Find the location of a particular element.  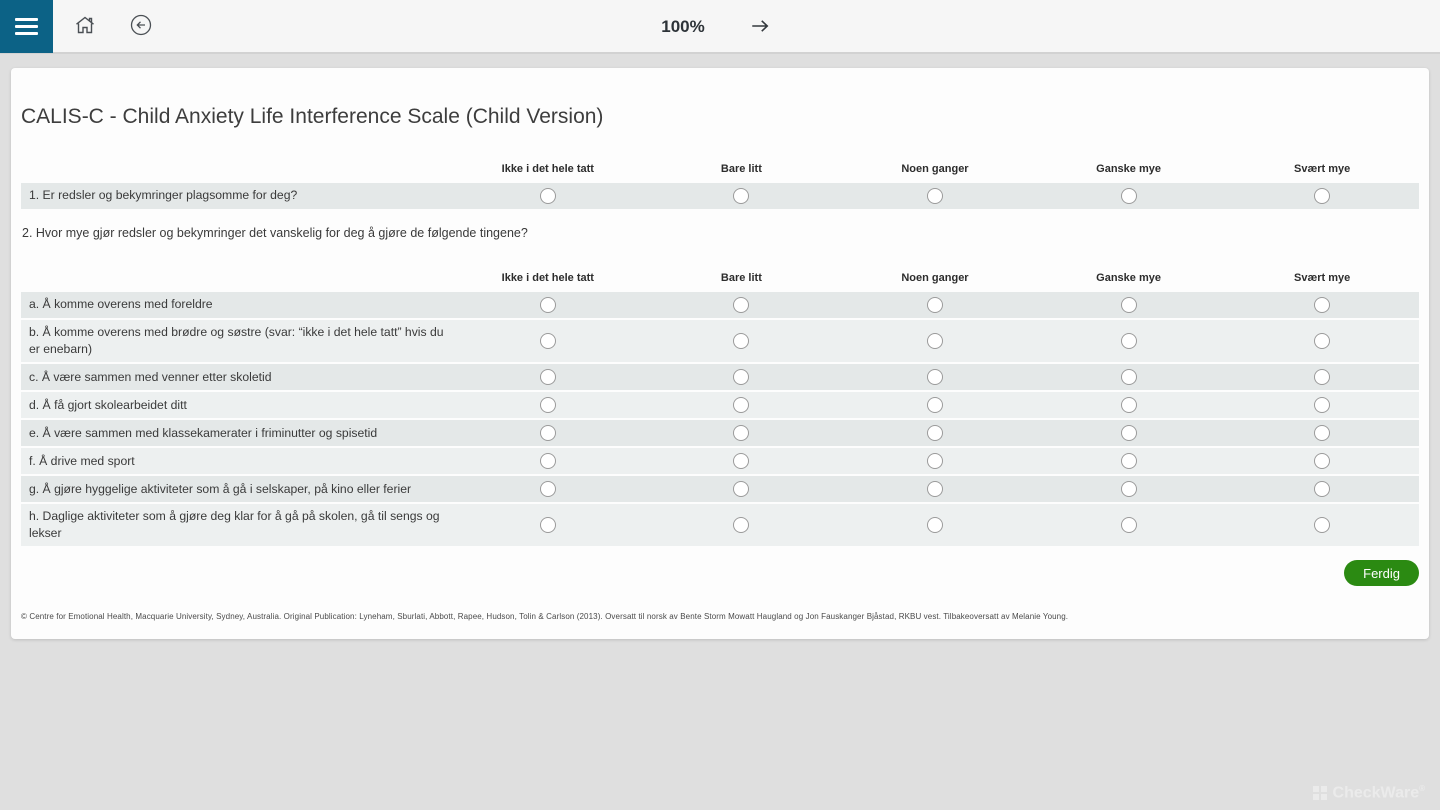

actions-bar: Ferdig is located at coordinates (720, 573).